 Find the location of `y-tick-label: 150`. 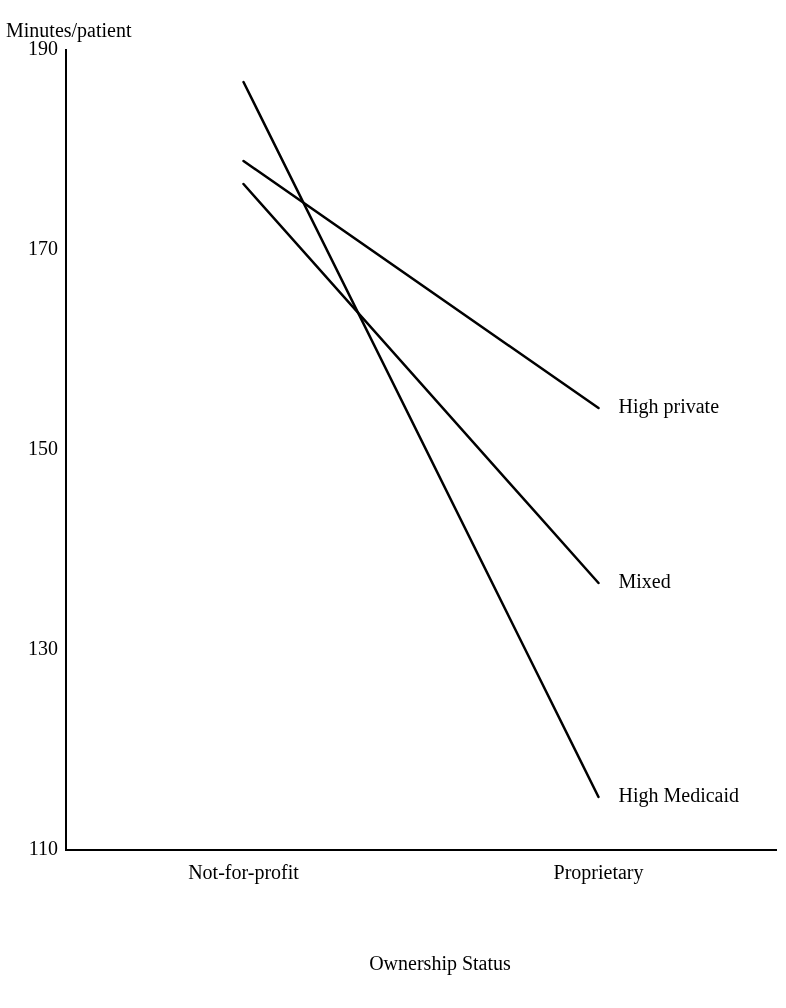

y-tick-label: 150 is located at coordinates (43, 448).